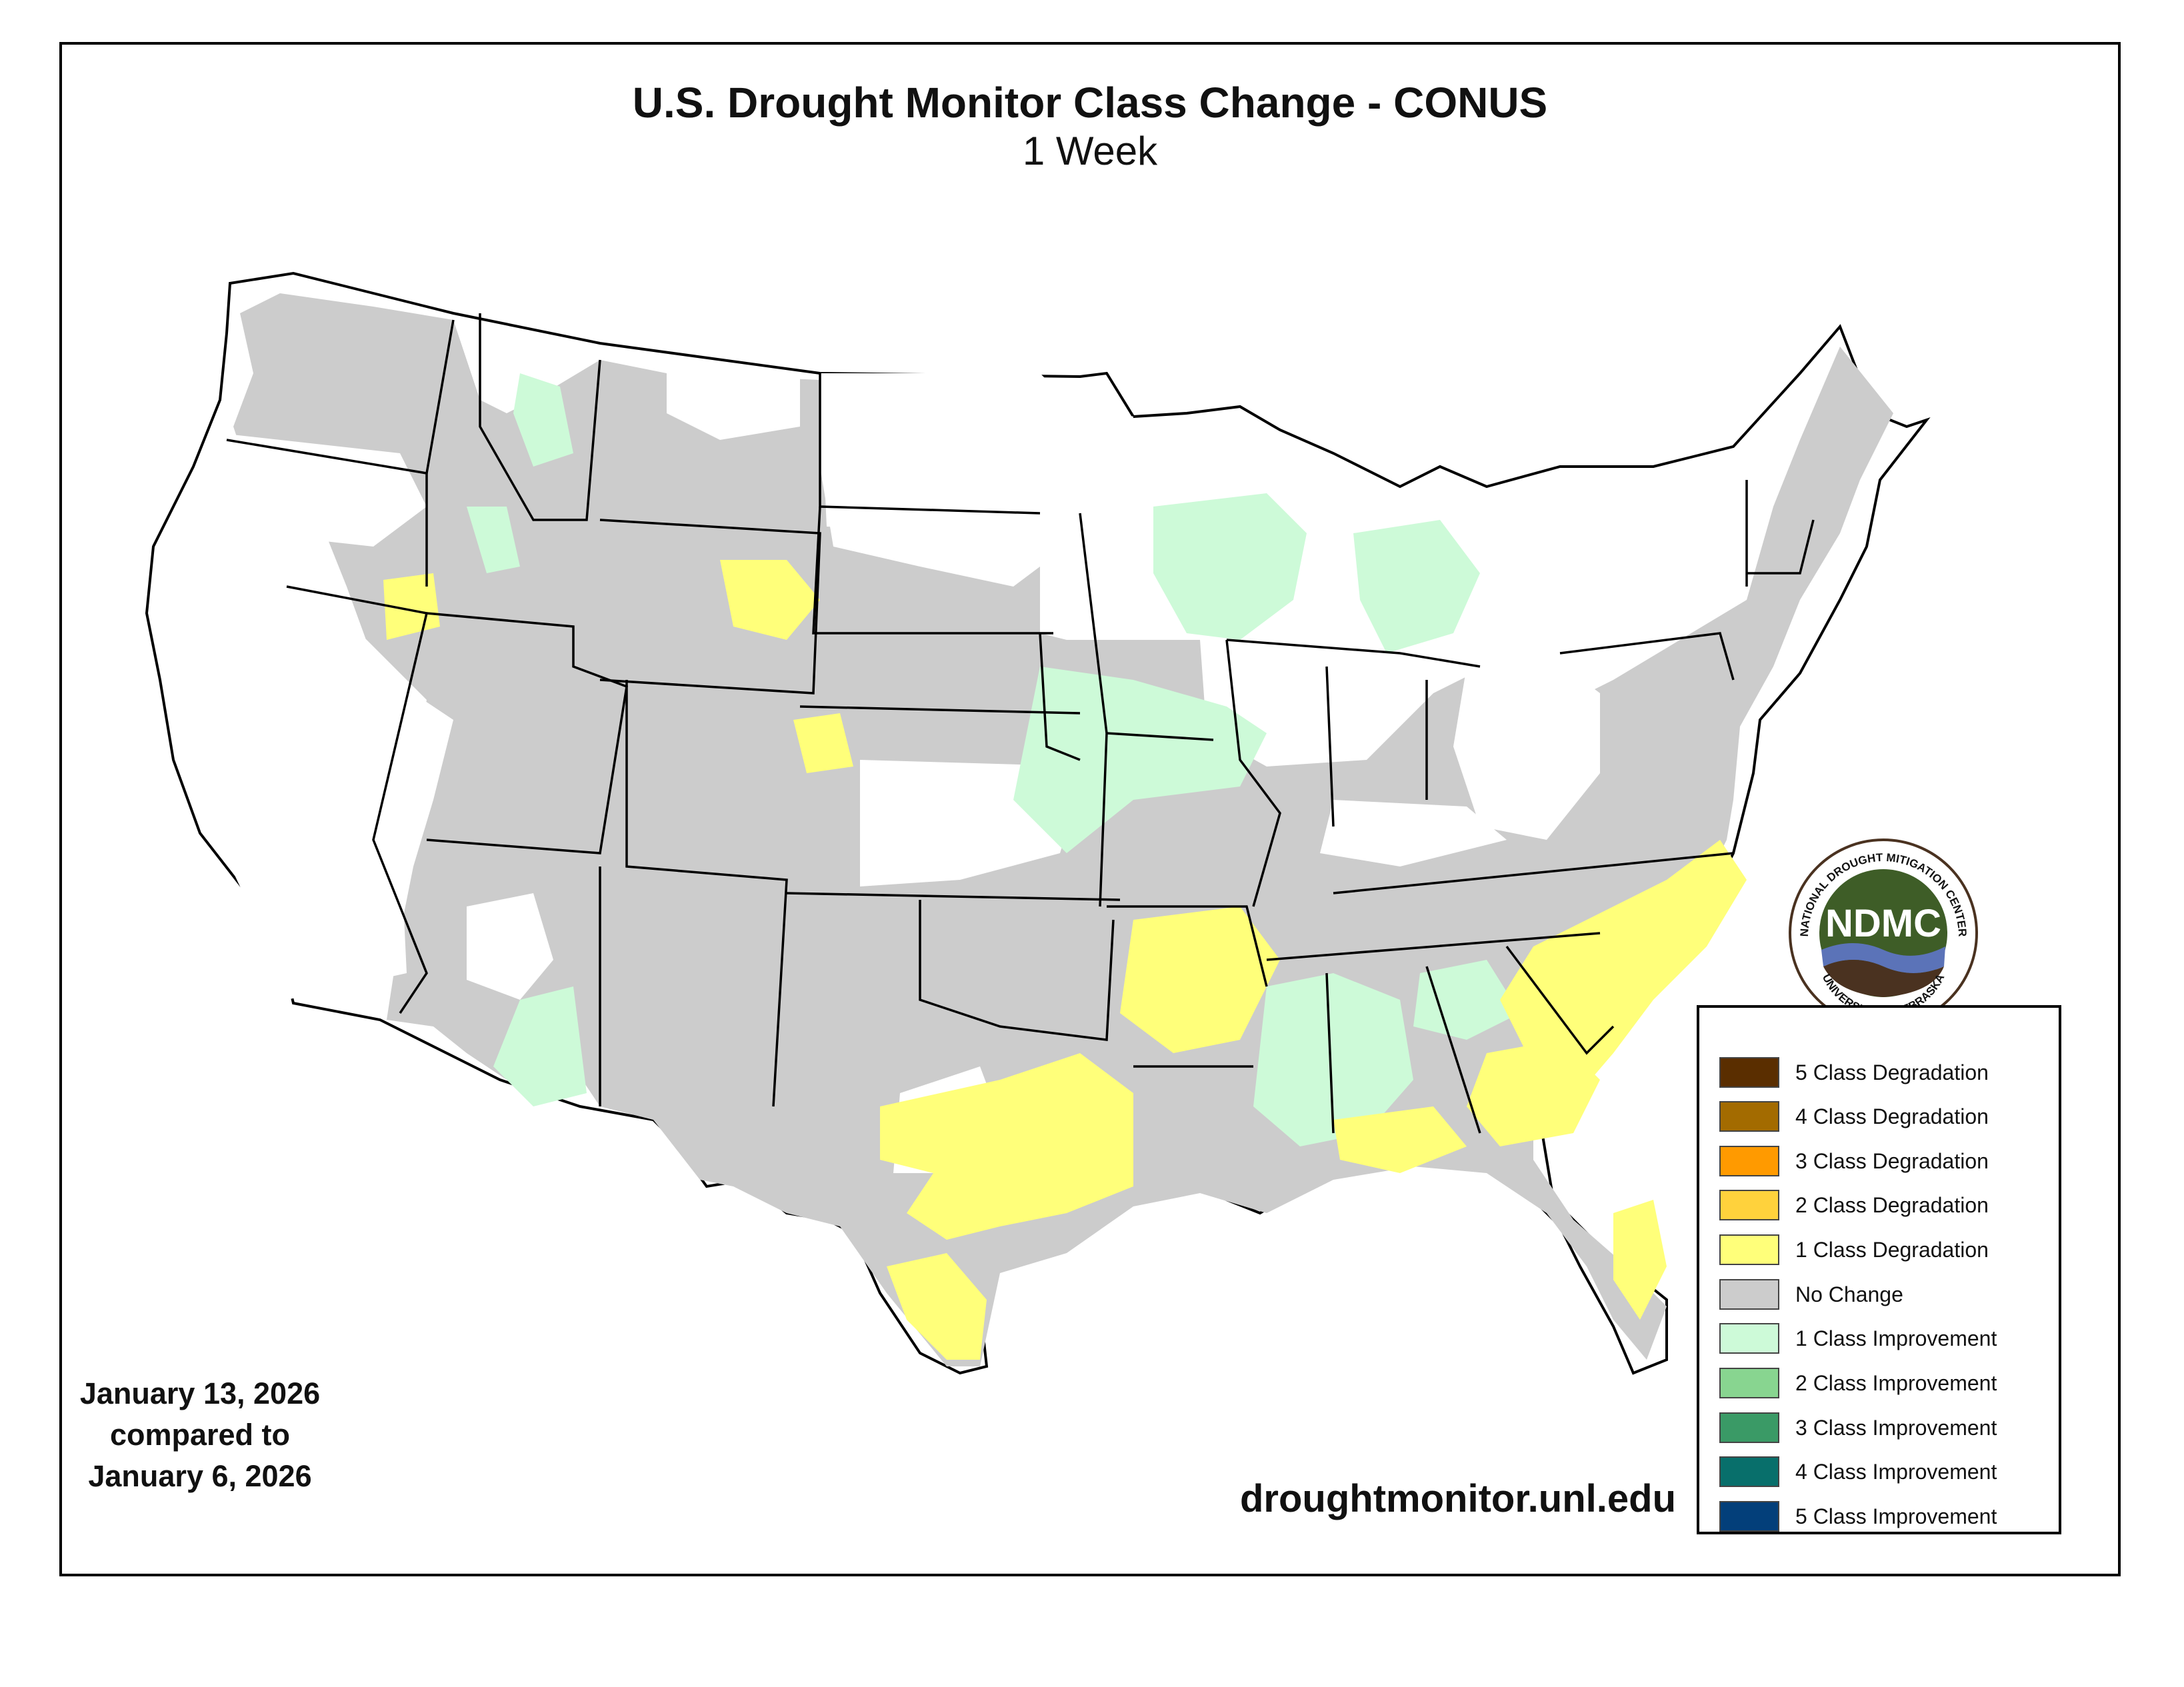 This screenshot has width=2184, height=1687. What do you see at coordinates (1458, 1498) in the screenshot?
I see `website-url: droughtmonitor.unl.edu` at bounding box center [1458, 1498].